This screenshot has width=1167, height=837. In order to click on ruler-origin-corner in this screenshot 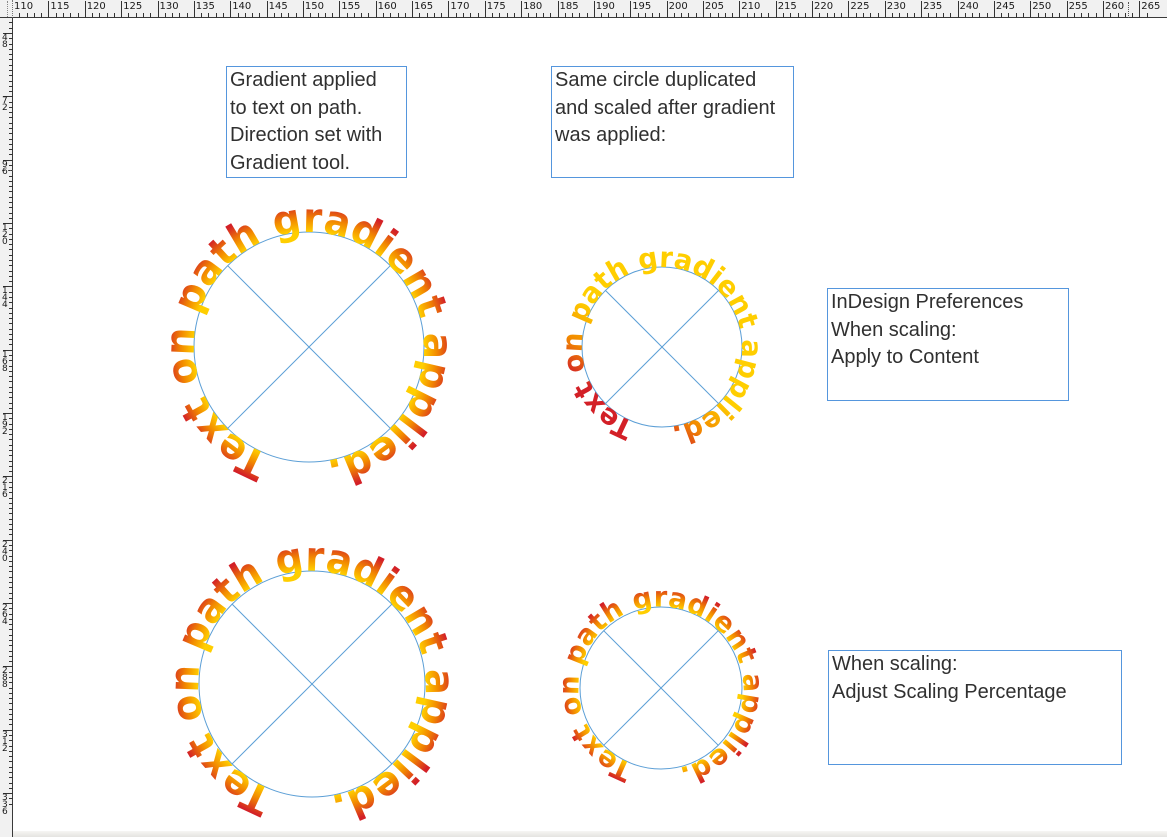, I will do `click(6, 9)`.